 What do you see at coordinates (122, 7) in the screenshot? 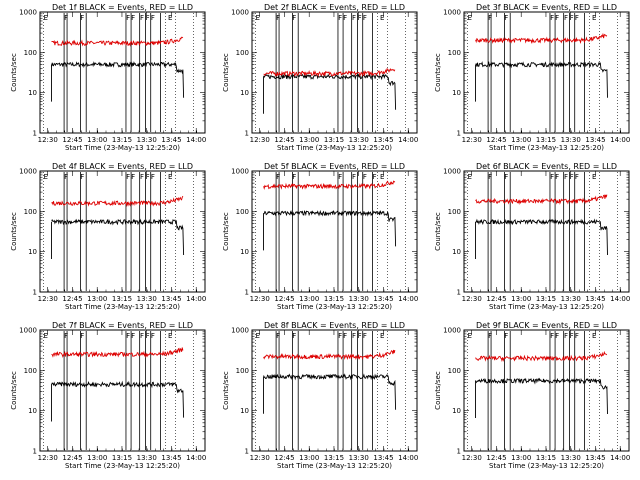
I see `panel-title: Det 1f BLACK = Events, RED = LLD` at bounding box center [122, 7].